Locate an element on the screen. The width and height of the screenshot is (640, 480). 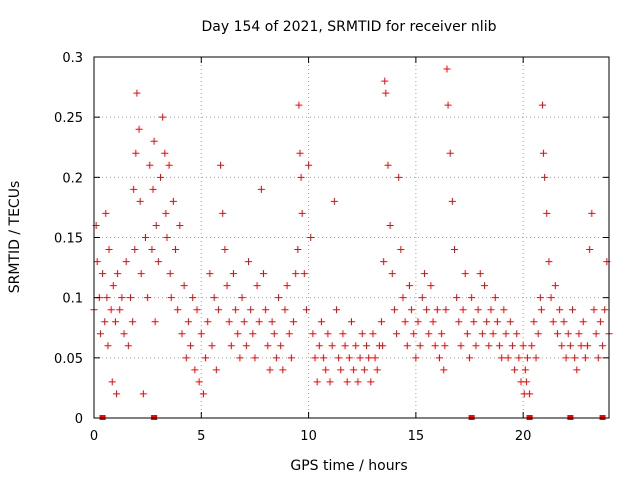
y-tick-label: 0.25 is located at coordinates (68, 118).